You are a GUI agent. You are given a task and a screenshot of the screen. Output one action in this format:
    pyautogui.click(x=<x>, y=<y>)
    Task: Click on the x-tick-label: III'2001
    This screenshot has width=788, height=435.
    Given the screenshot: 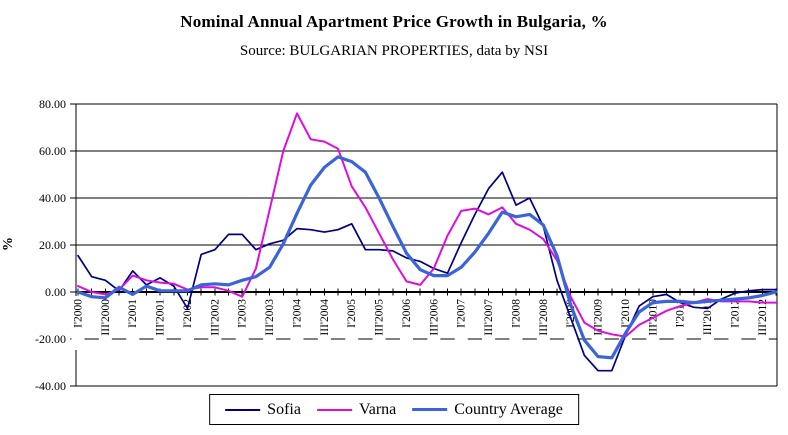 What is the action you would take?
    pyautogui.click(x=161, y=317)
    